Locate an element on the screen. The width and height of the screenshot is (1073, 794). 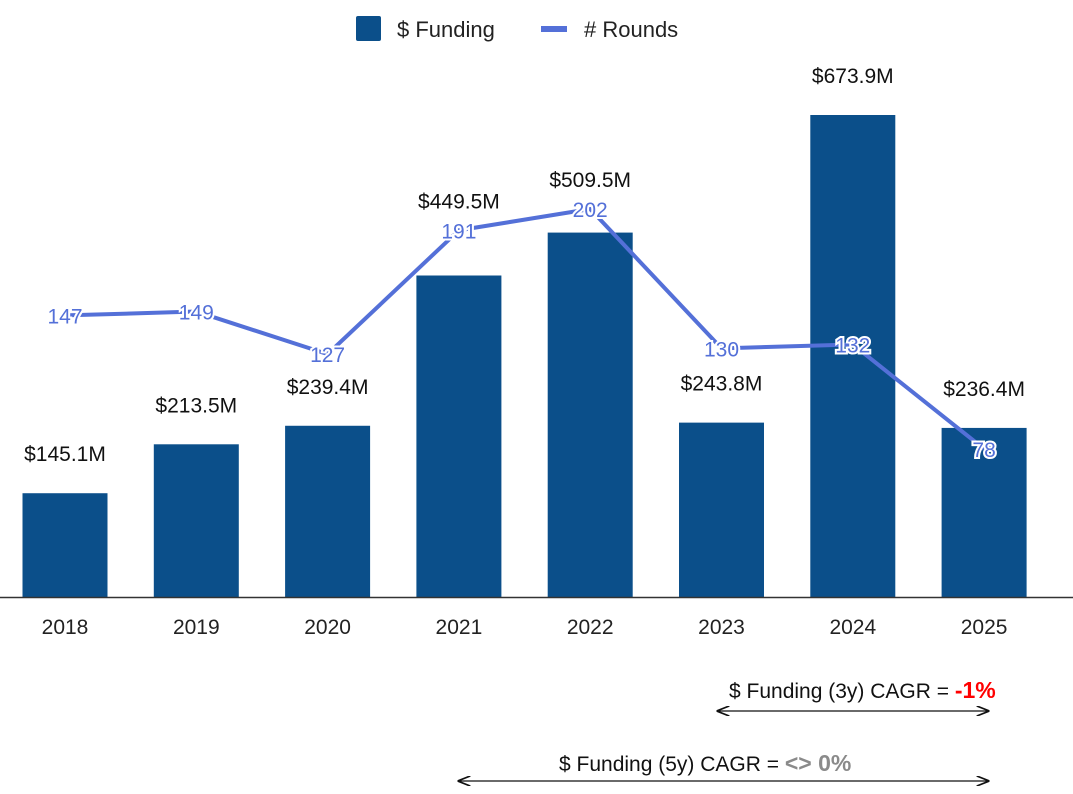
bar-2024 is located at coordinates (853, 356).